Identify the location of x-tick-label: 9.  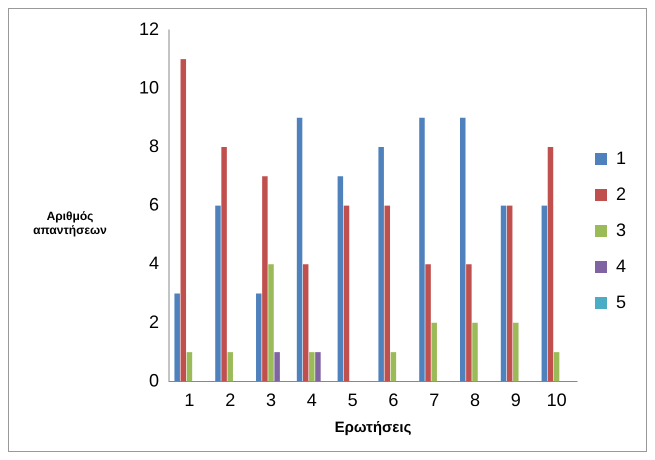
(515, 400).